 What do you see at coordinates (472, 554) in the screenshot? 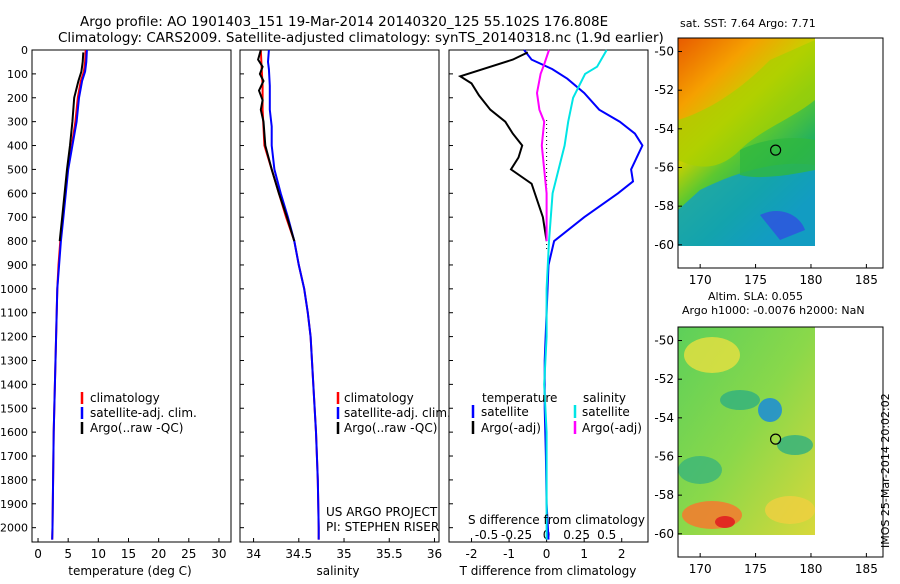
I see `x-tick-label: -2` at bounding box center [472, 554].